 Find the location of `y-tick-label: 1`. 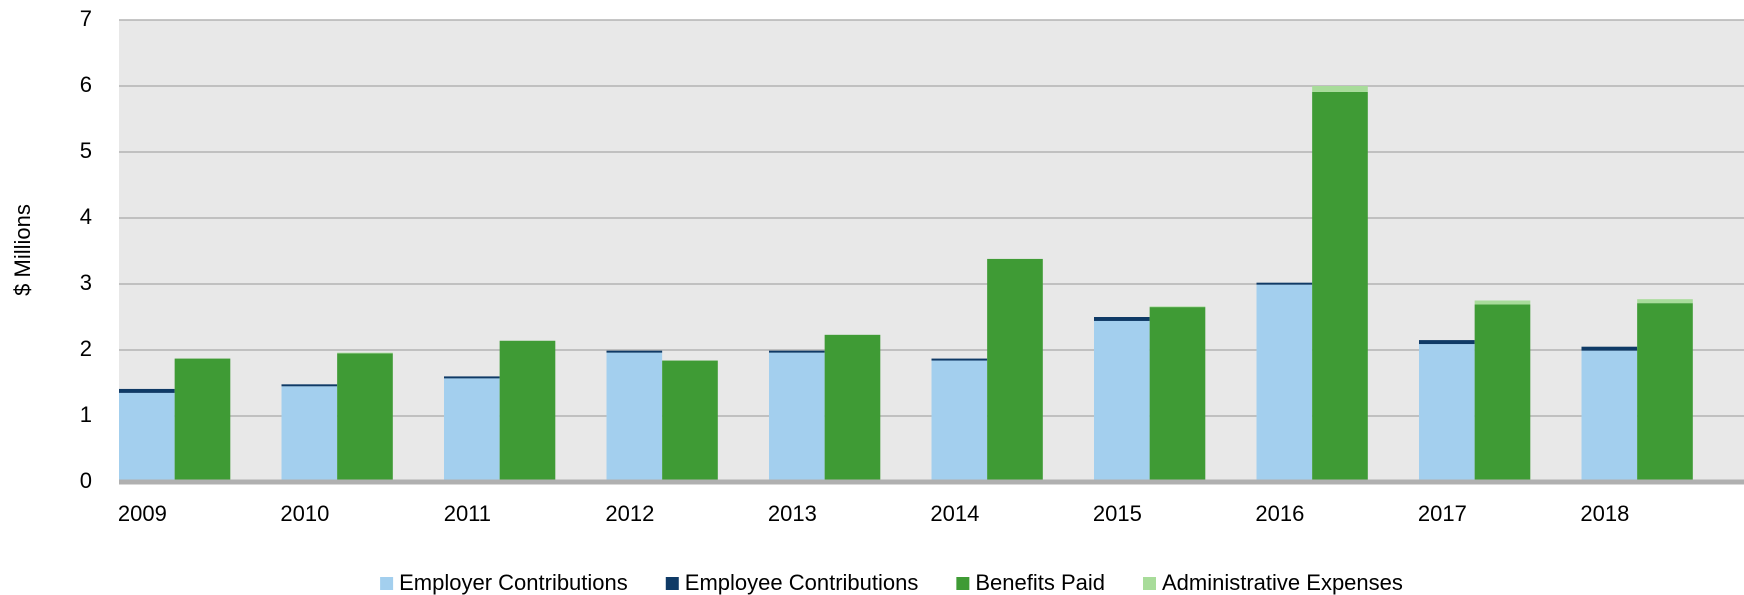

y-tick-label: 1 is located at coordinates (86, 414).